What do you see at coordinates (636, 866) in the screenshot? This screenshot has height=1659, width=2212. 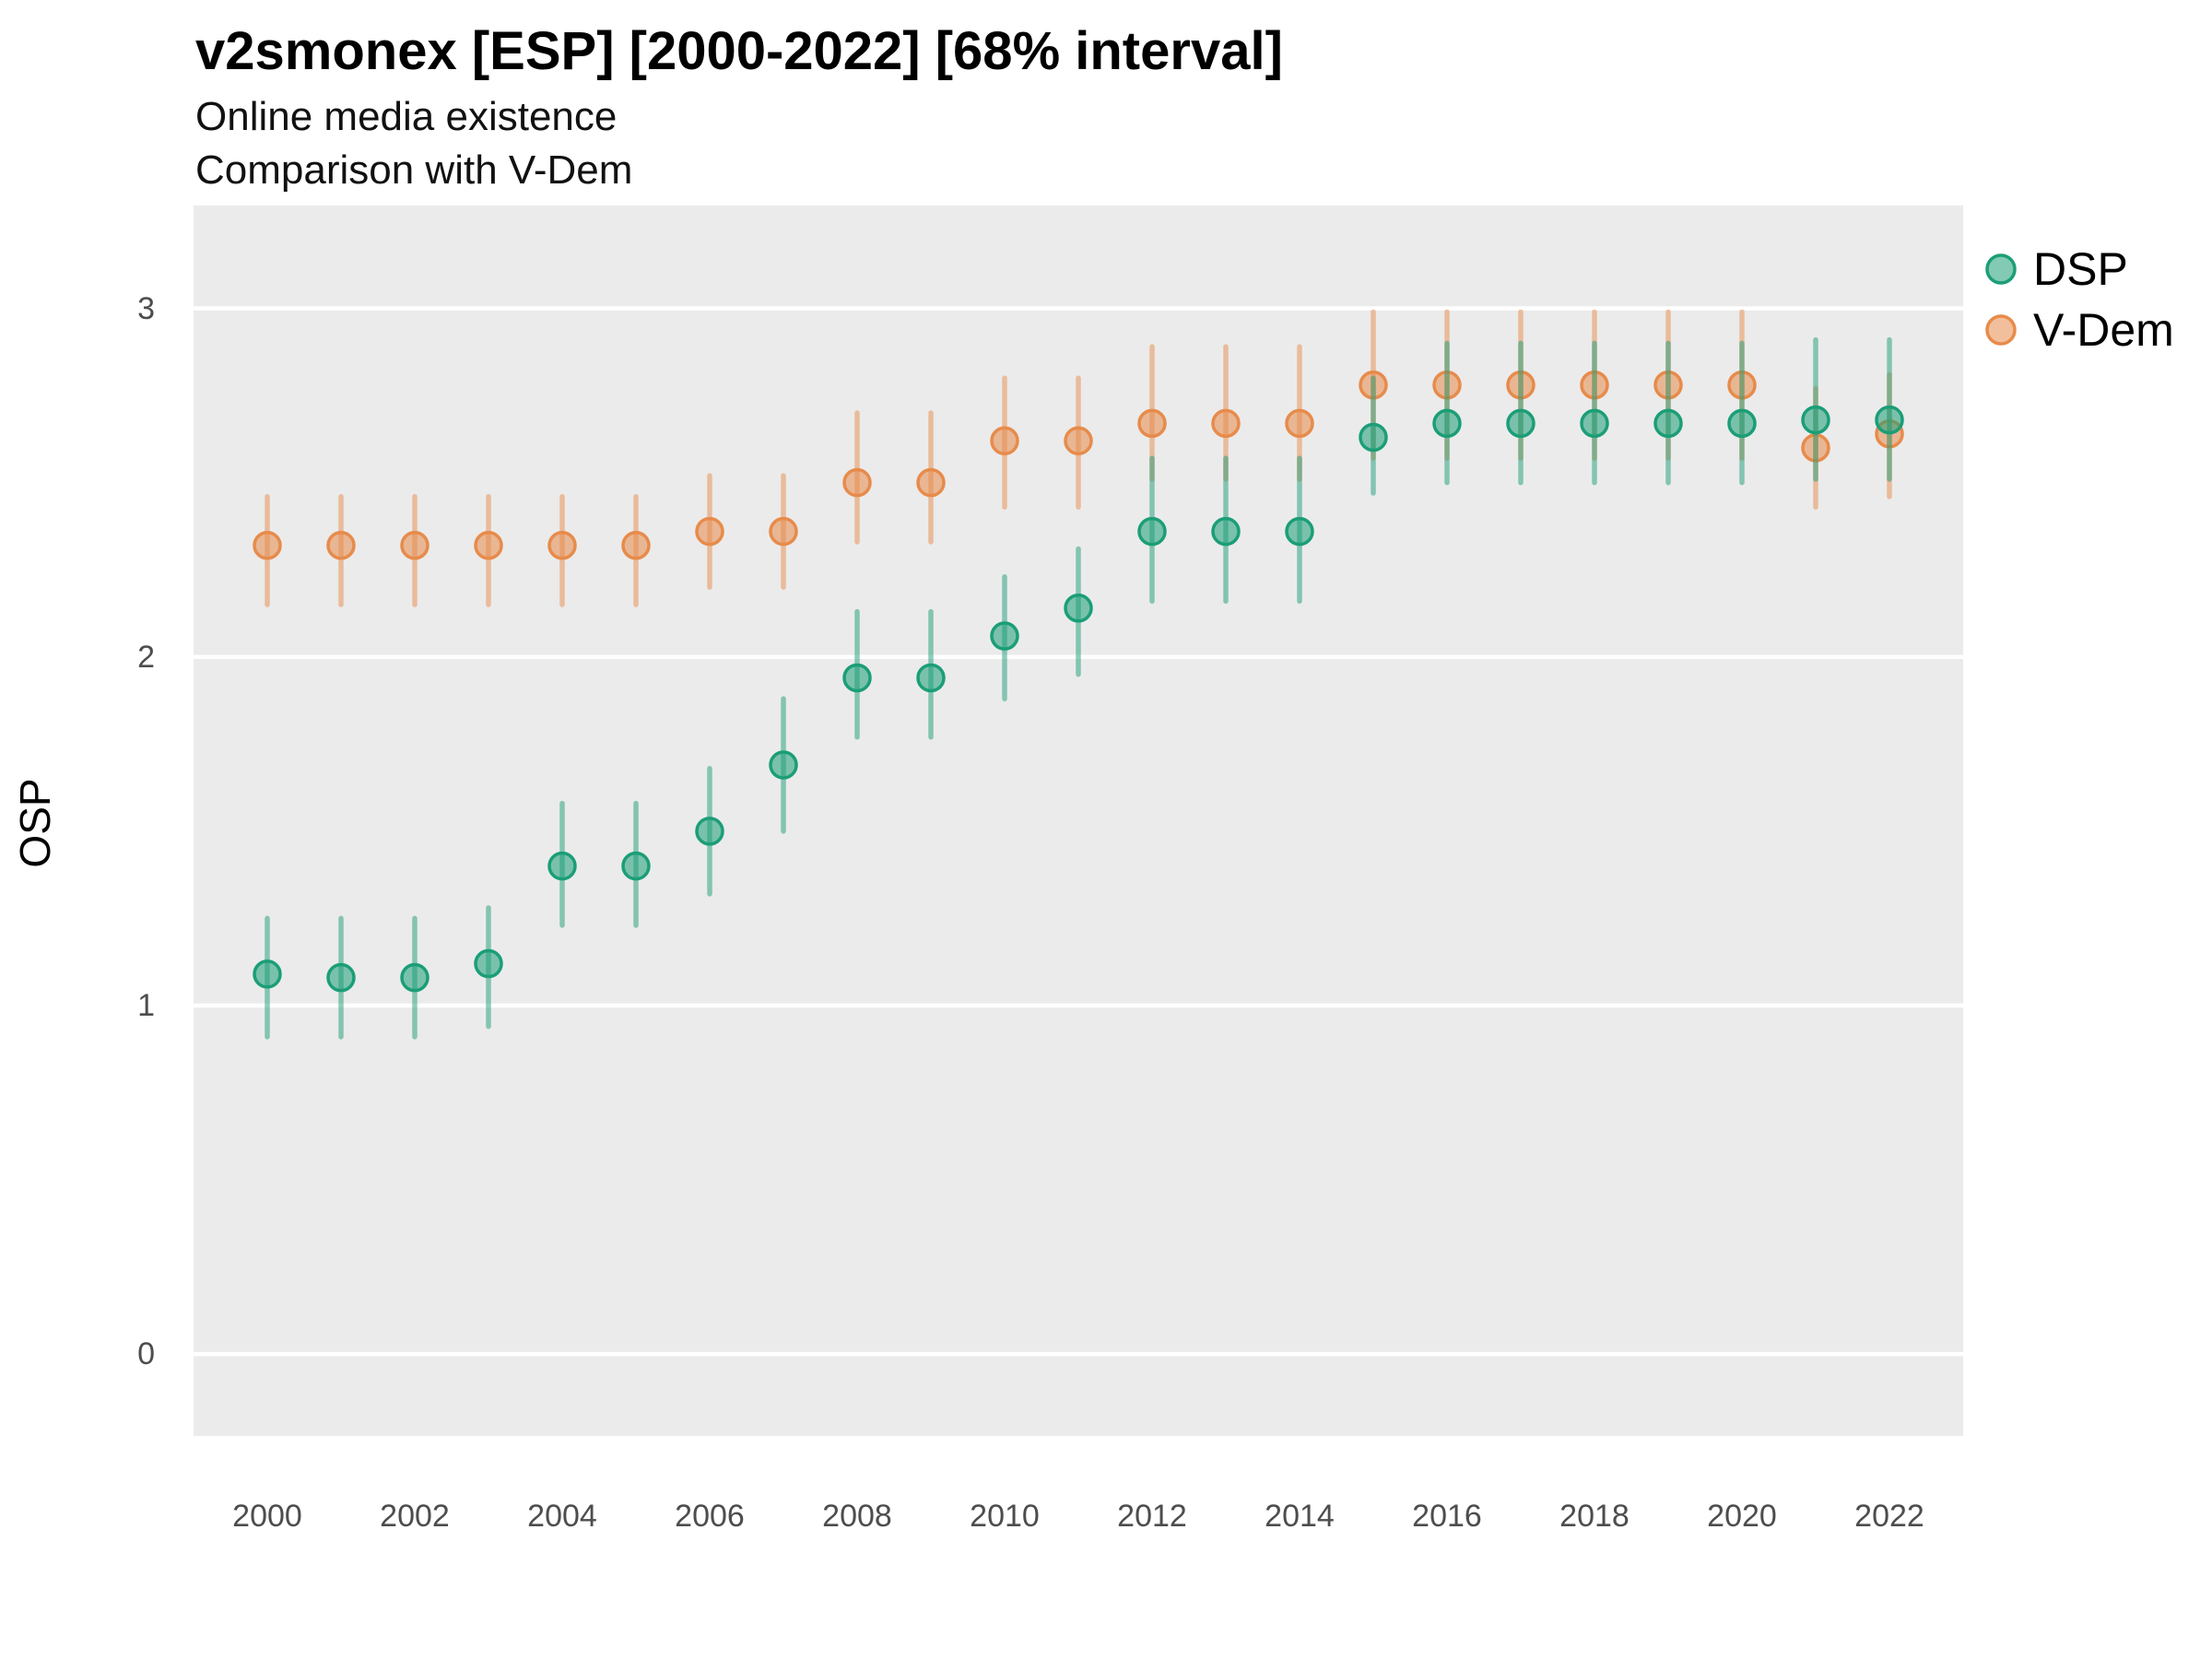 I see `point-DSP-2005` at bounding box center [636, 866].